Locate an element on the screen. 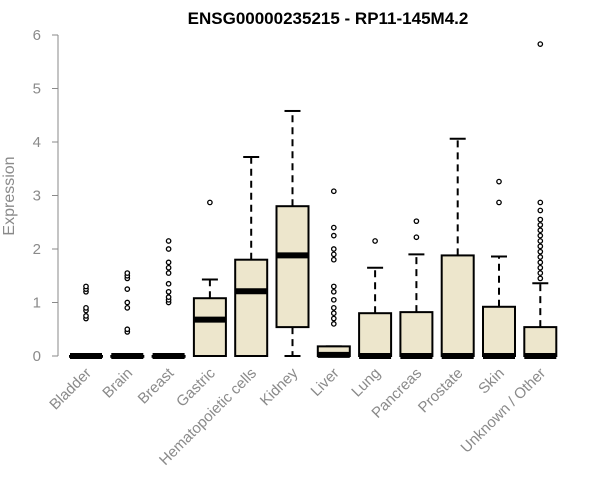 Image resolution: width=600 pixels, height=500 pixels. y-tick-label-1: 1 is located at coordinates (37, 303).